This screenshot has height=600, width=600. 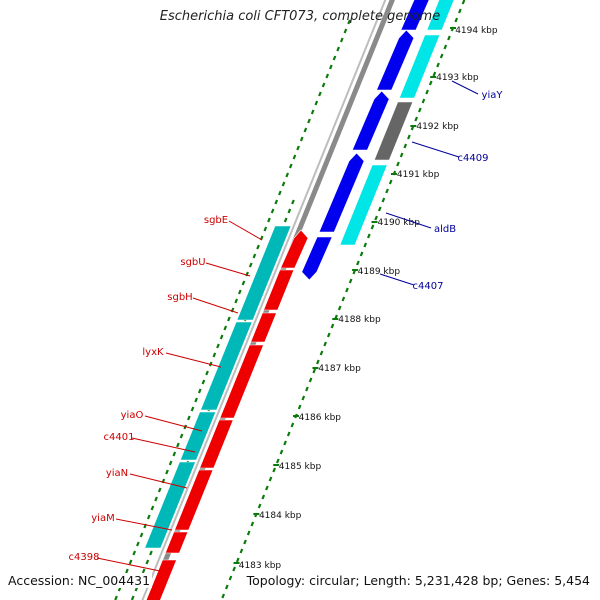 I want to click on gene-label-c4409: c4409, so click(x=473, y=158).